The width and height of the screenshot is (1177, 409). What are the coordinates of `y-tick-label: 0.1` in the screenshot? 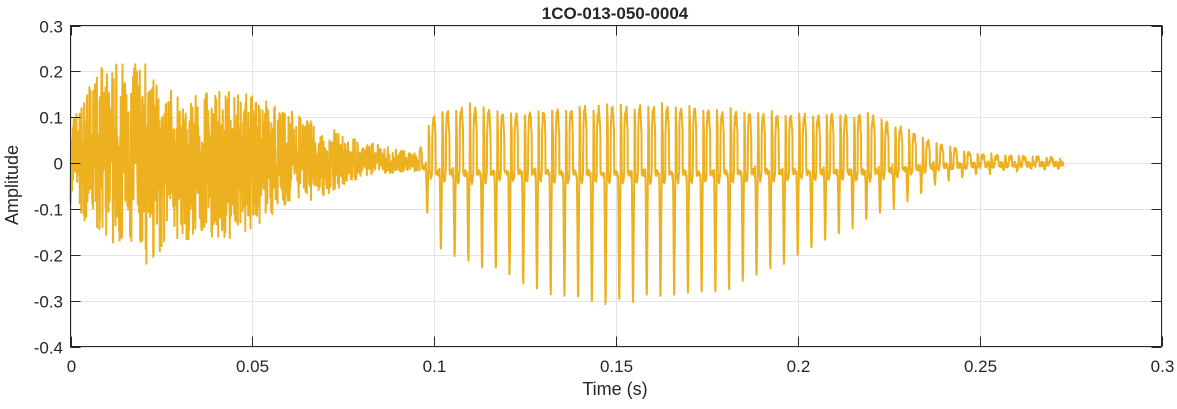 It's located at (51, 118).